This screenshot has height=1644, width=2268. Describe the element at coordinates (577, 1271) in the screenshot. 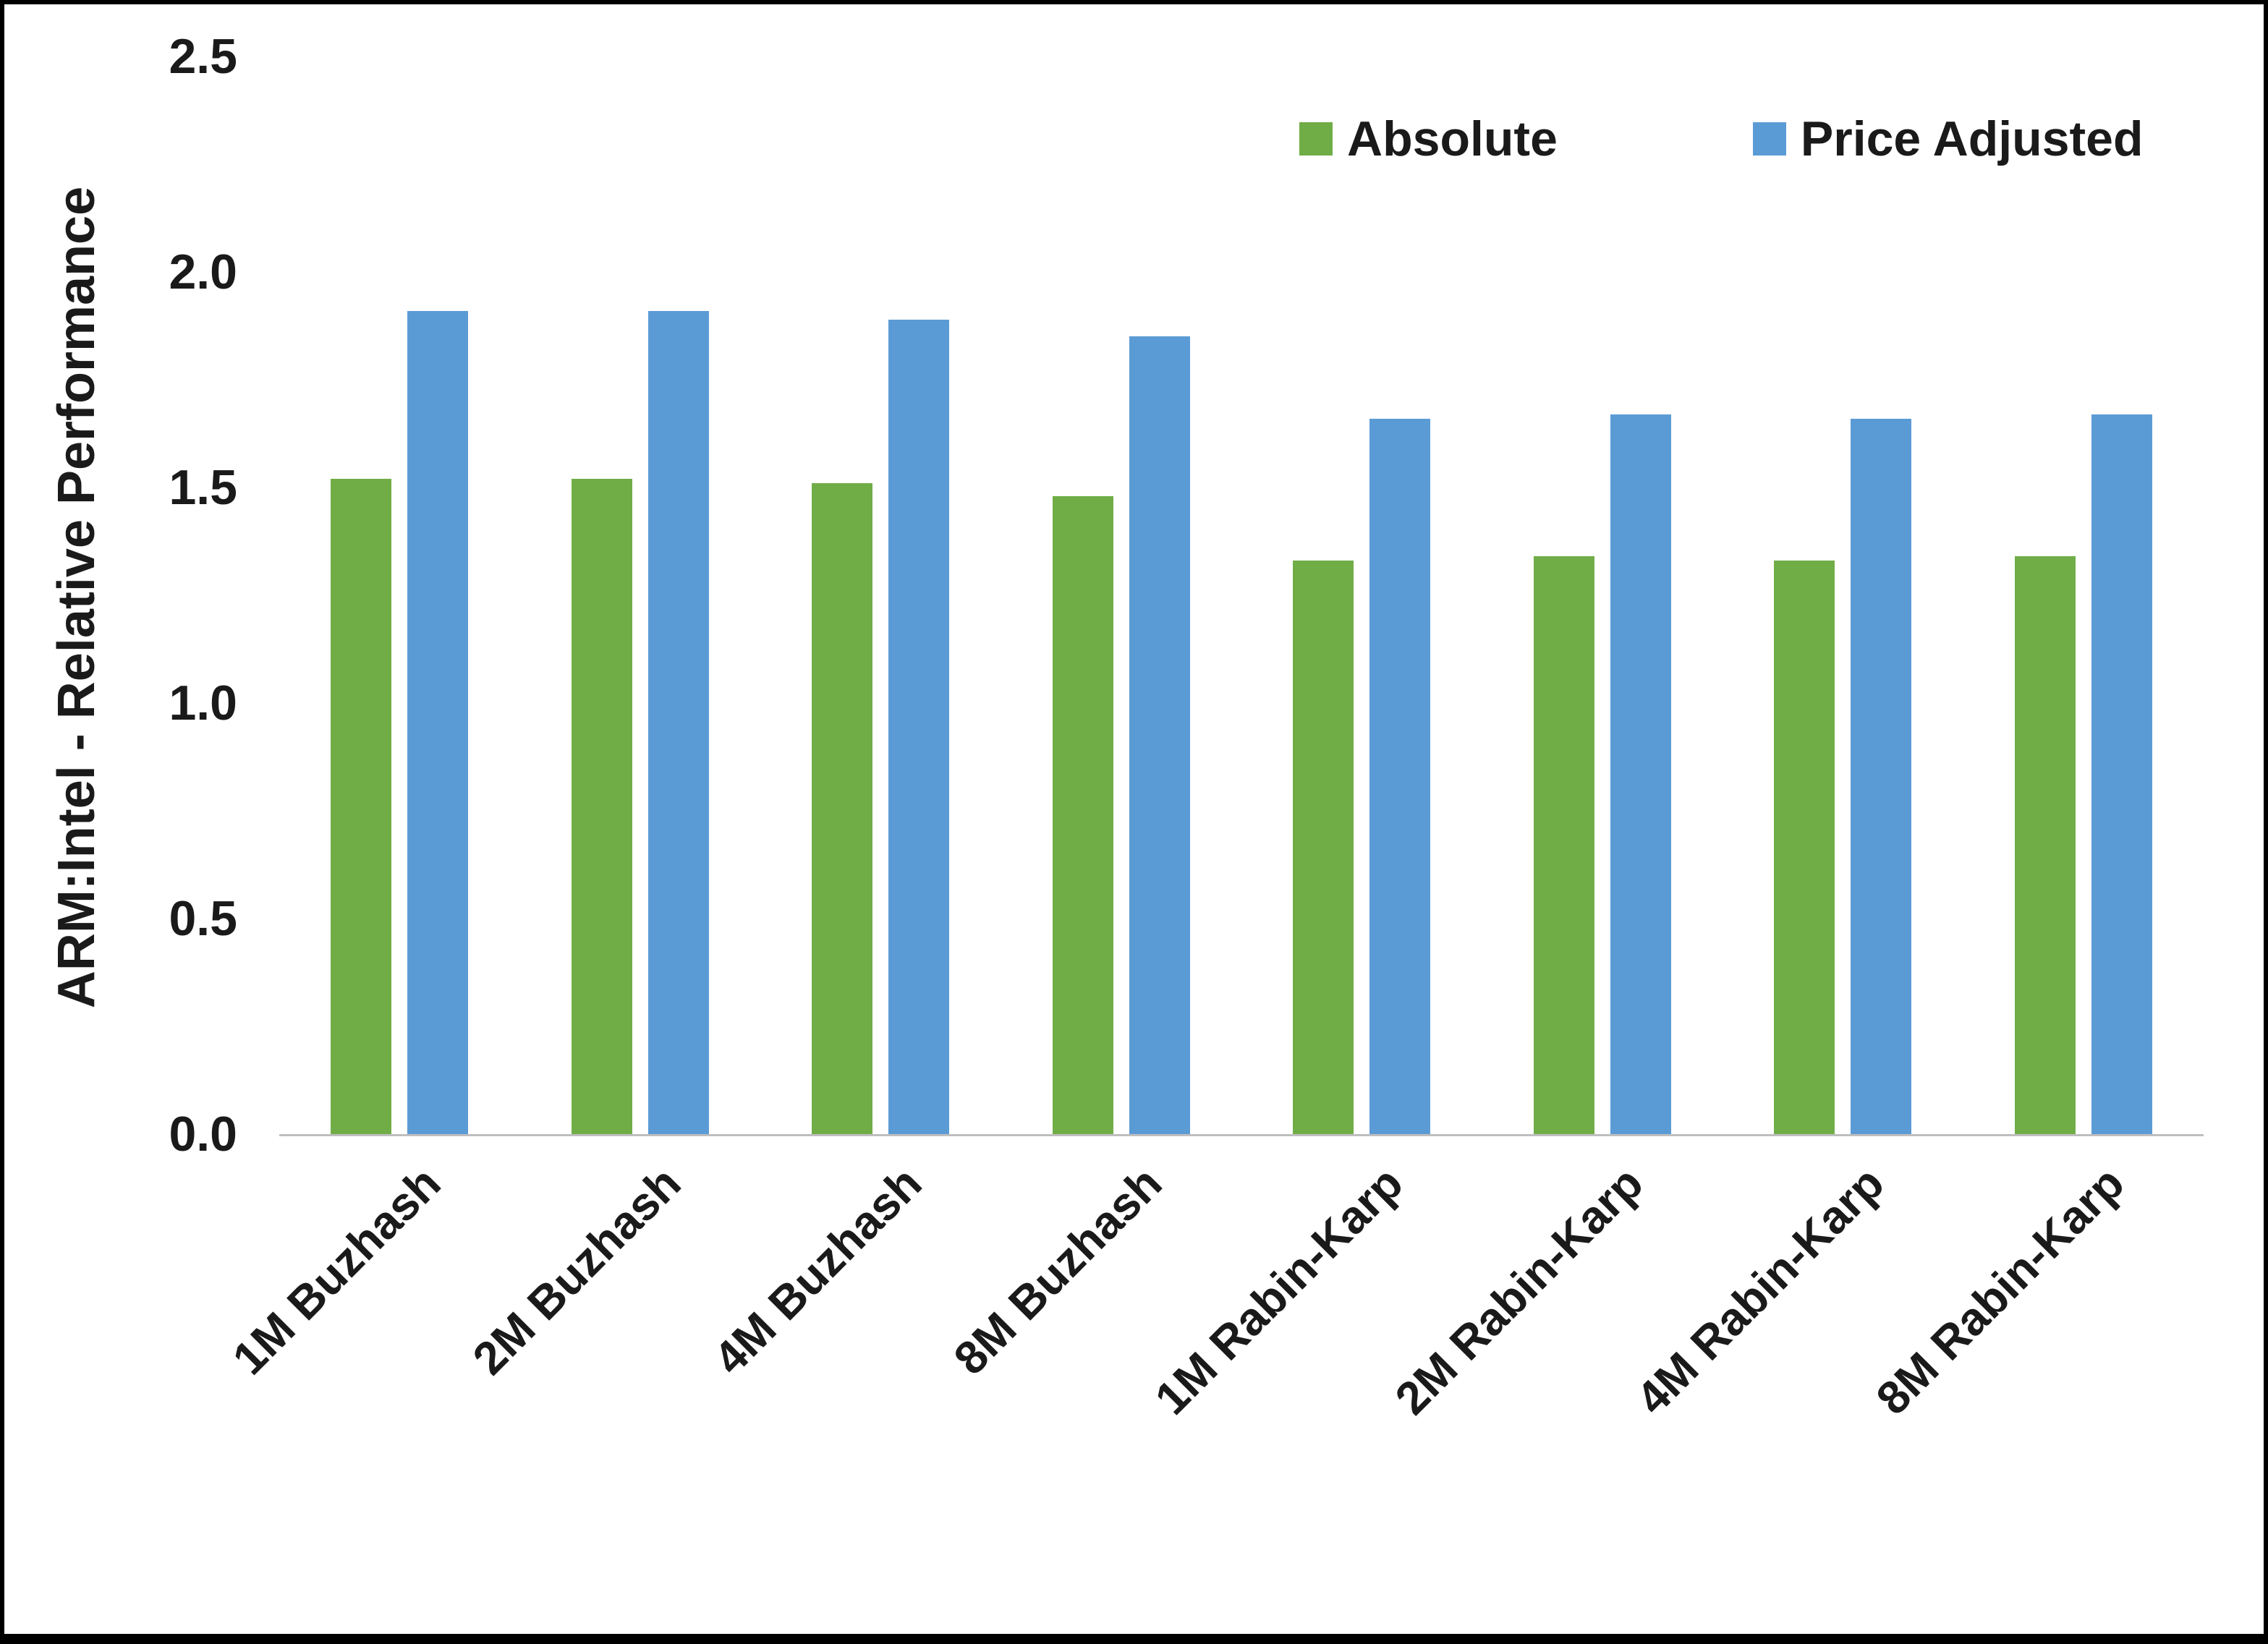

I see `x-axis-label: 2M Buzhash` at that location.